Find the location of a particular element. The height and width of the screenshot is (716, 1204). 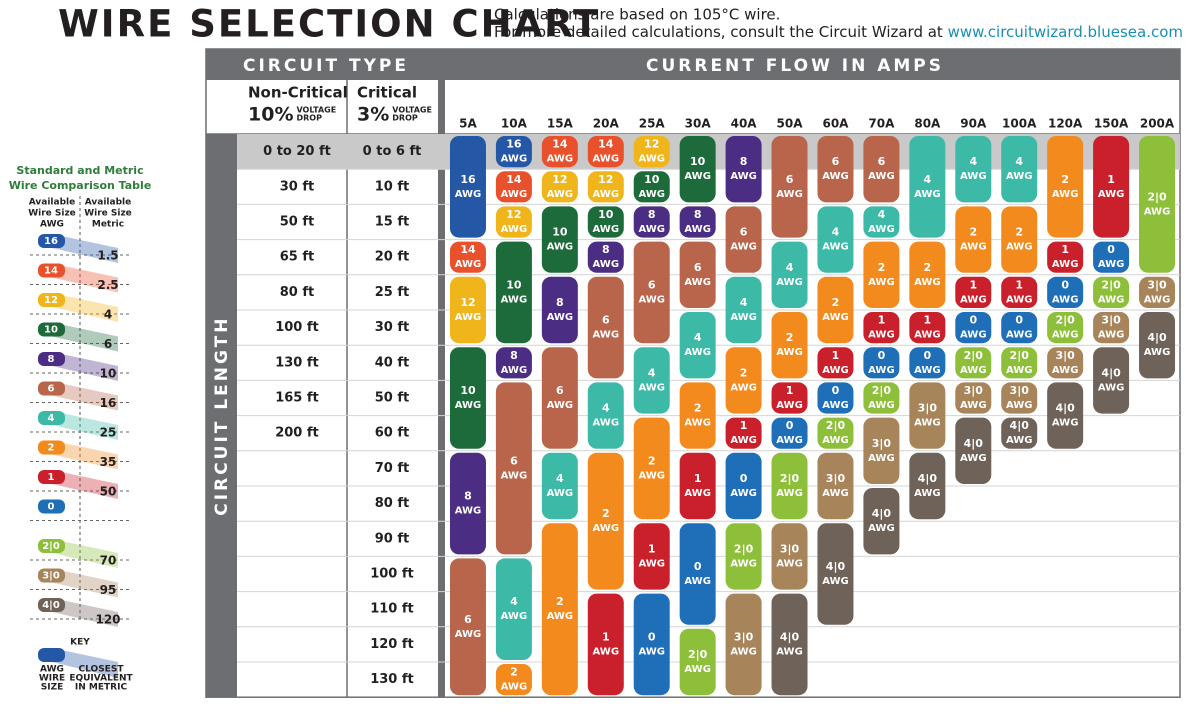

type-percent: 3% is located at coordinates (373, 115).